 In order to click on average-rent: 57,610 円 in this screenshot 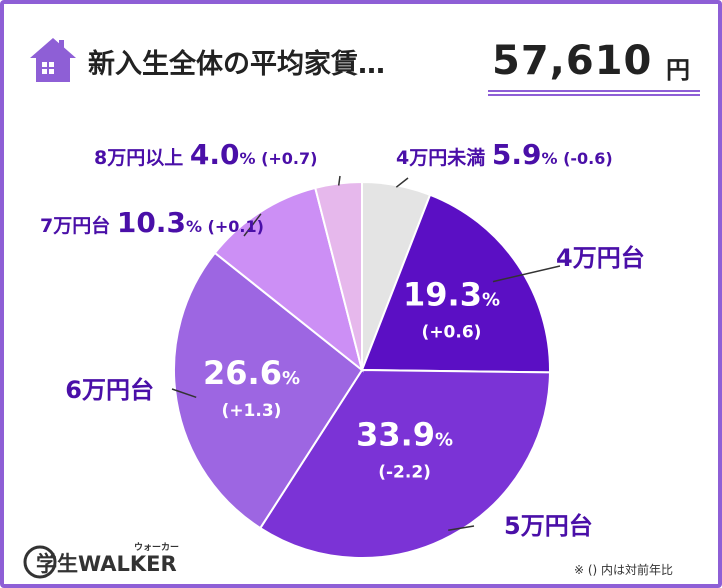, I will do `click(594, 65)`.